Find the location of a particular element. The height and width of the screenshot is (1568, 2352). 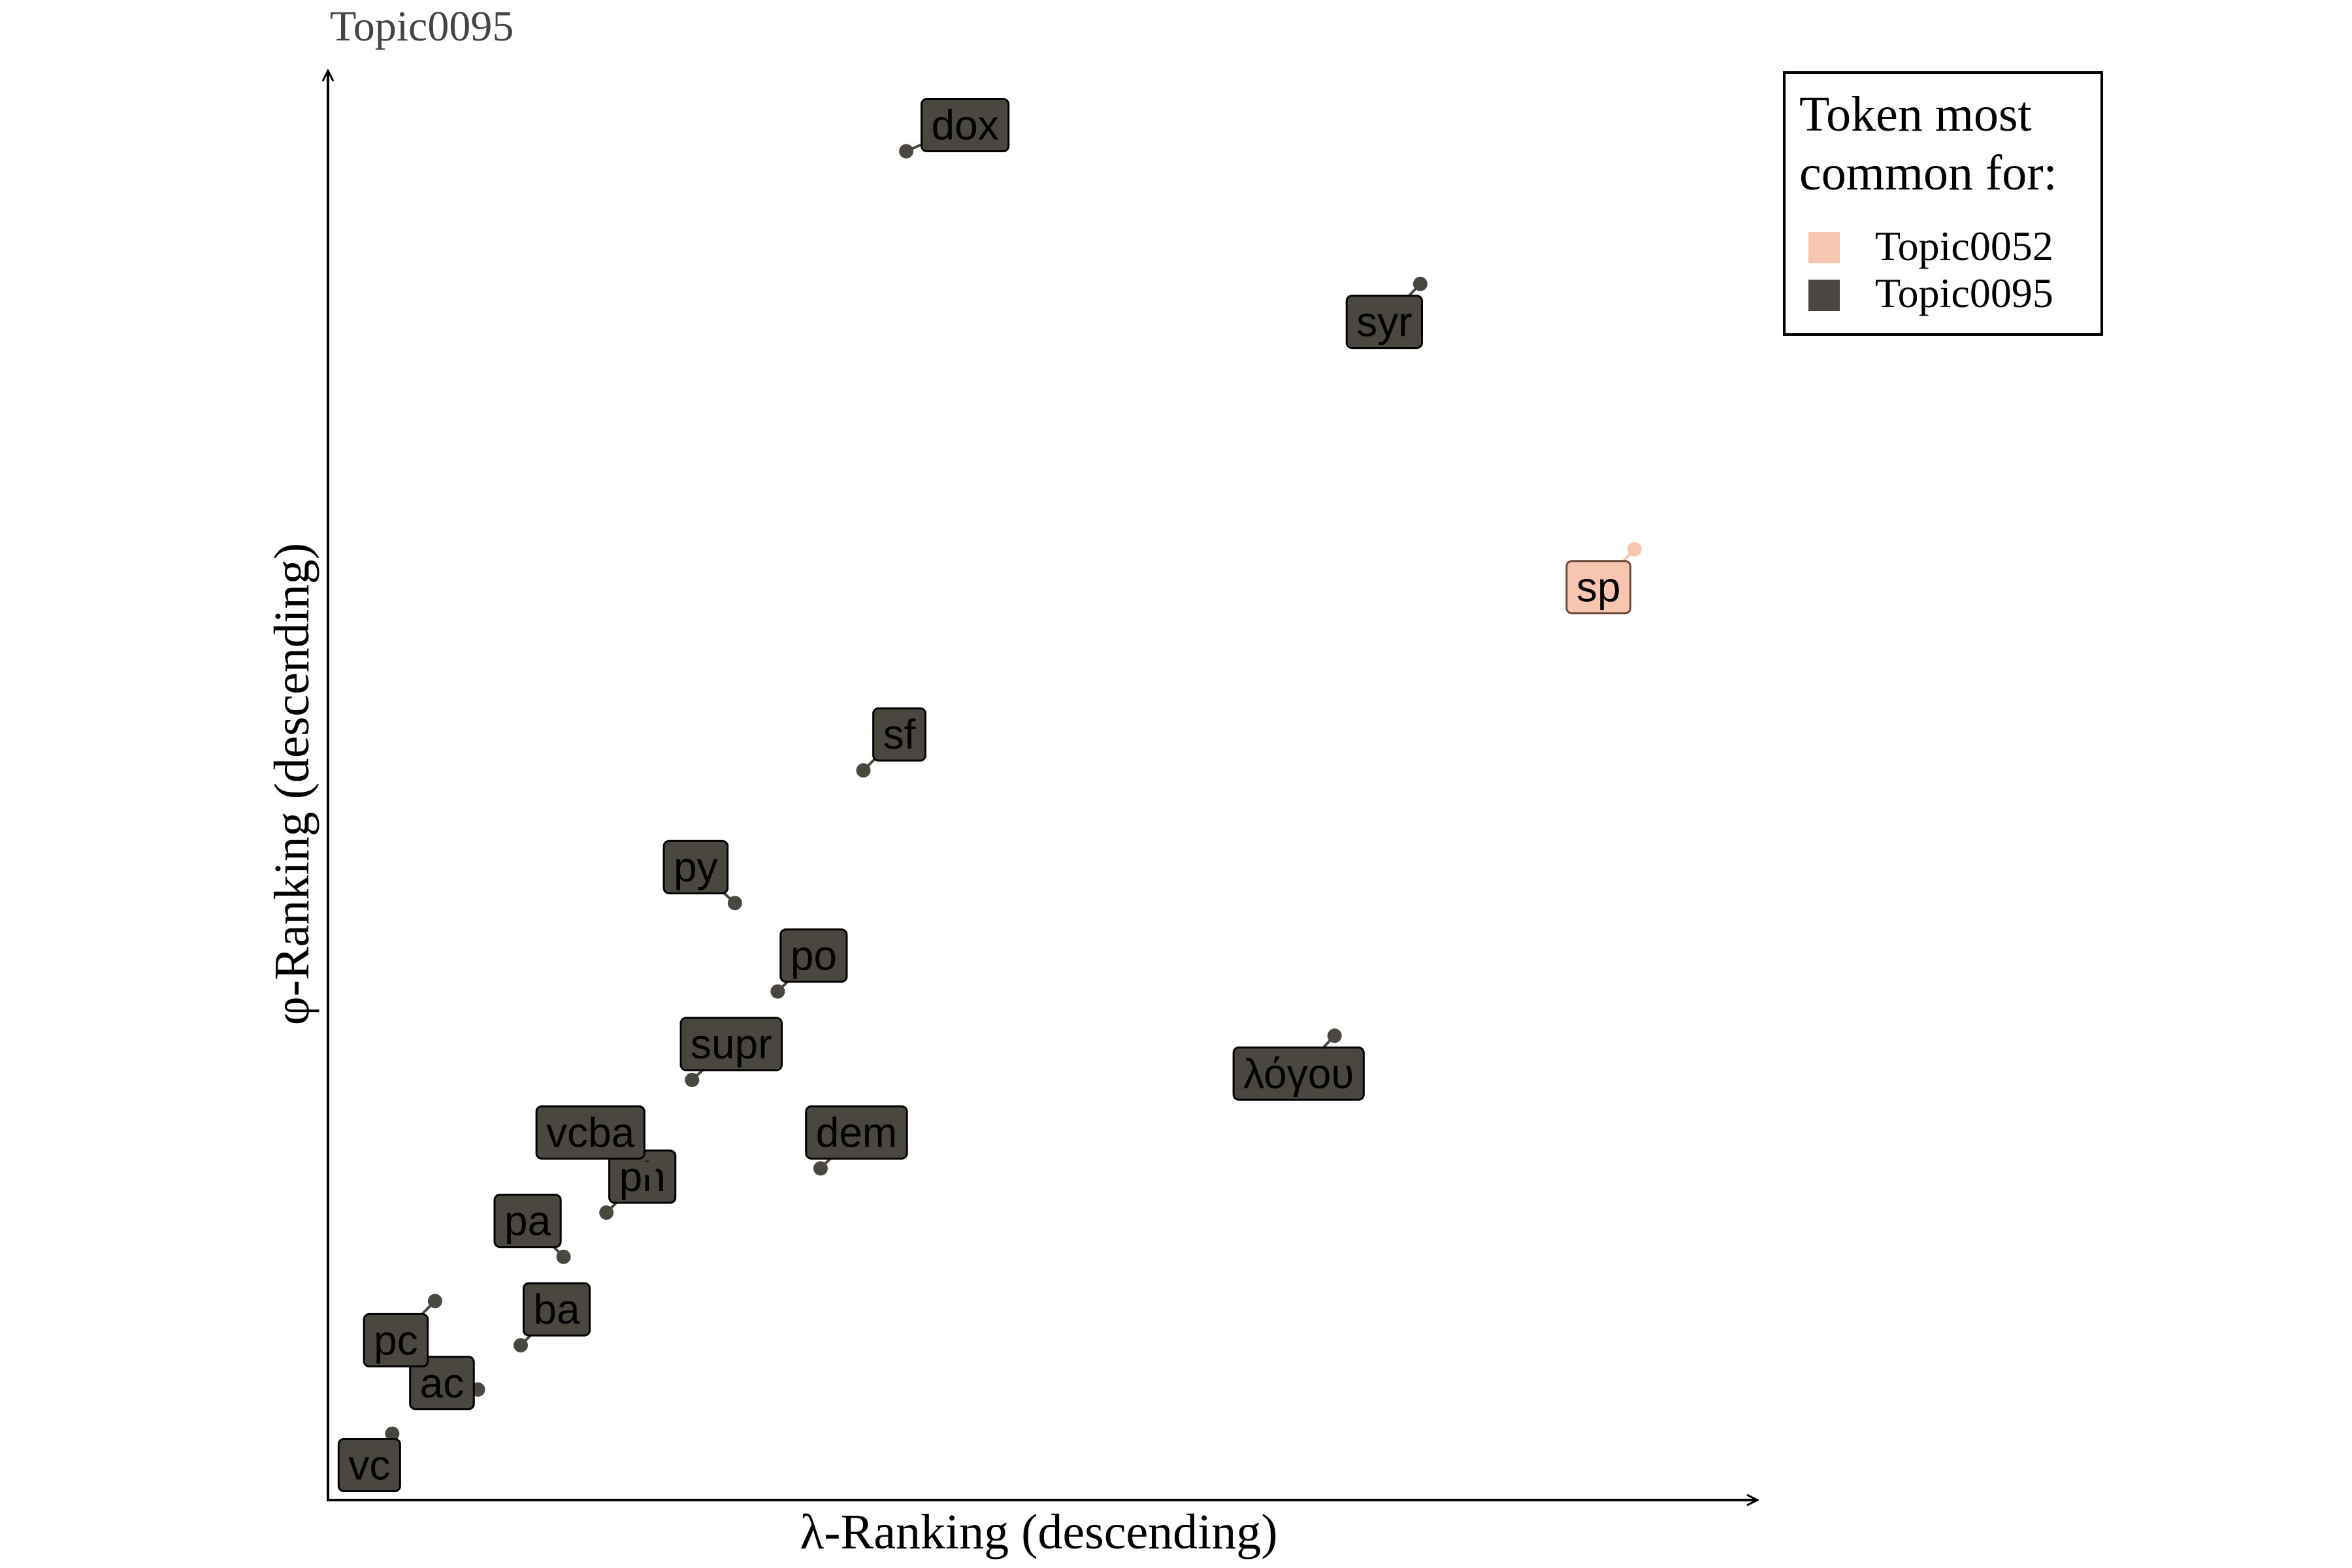

point-label: po is located at coordinates (814, 955).